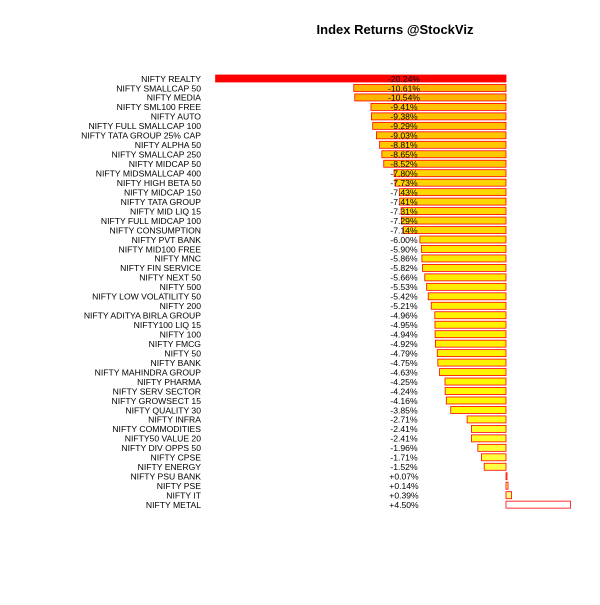  What do you see at coordinates (158, 88) in the screenshot?
I see `category-label: NIFTY SMALLCAP 50` at bounding box center [158, 88].